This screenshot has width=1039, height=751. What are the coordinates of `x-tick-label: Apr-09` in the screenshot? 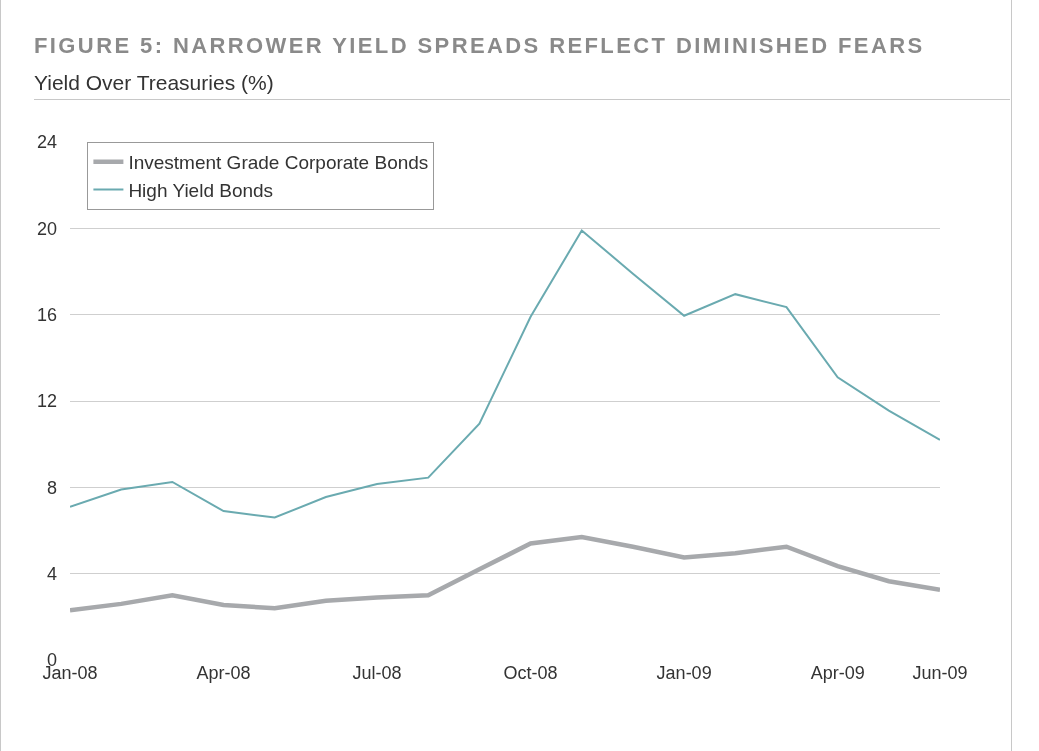 It's located at (837, 673).